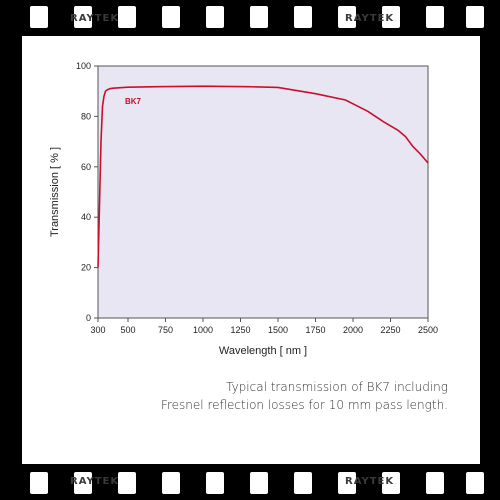  What do you see at coordinates (203, 330) in the screenshot?
I see `x-tick-label-3: 1000` at bounding box center [203, 330].